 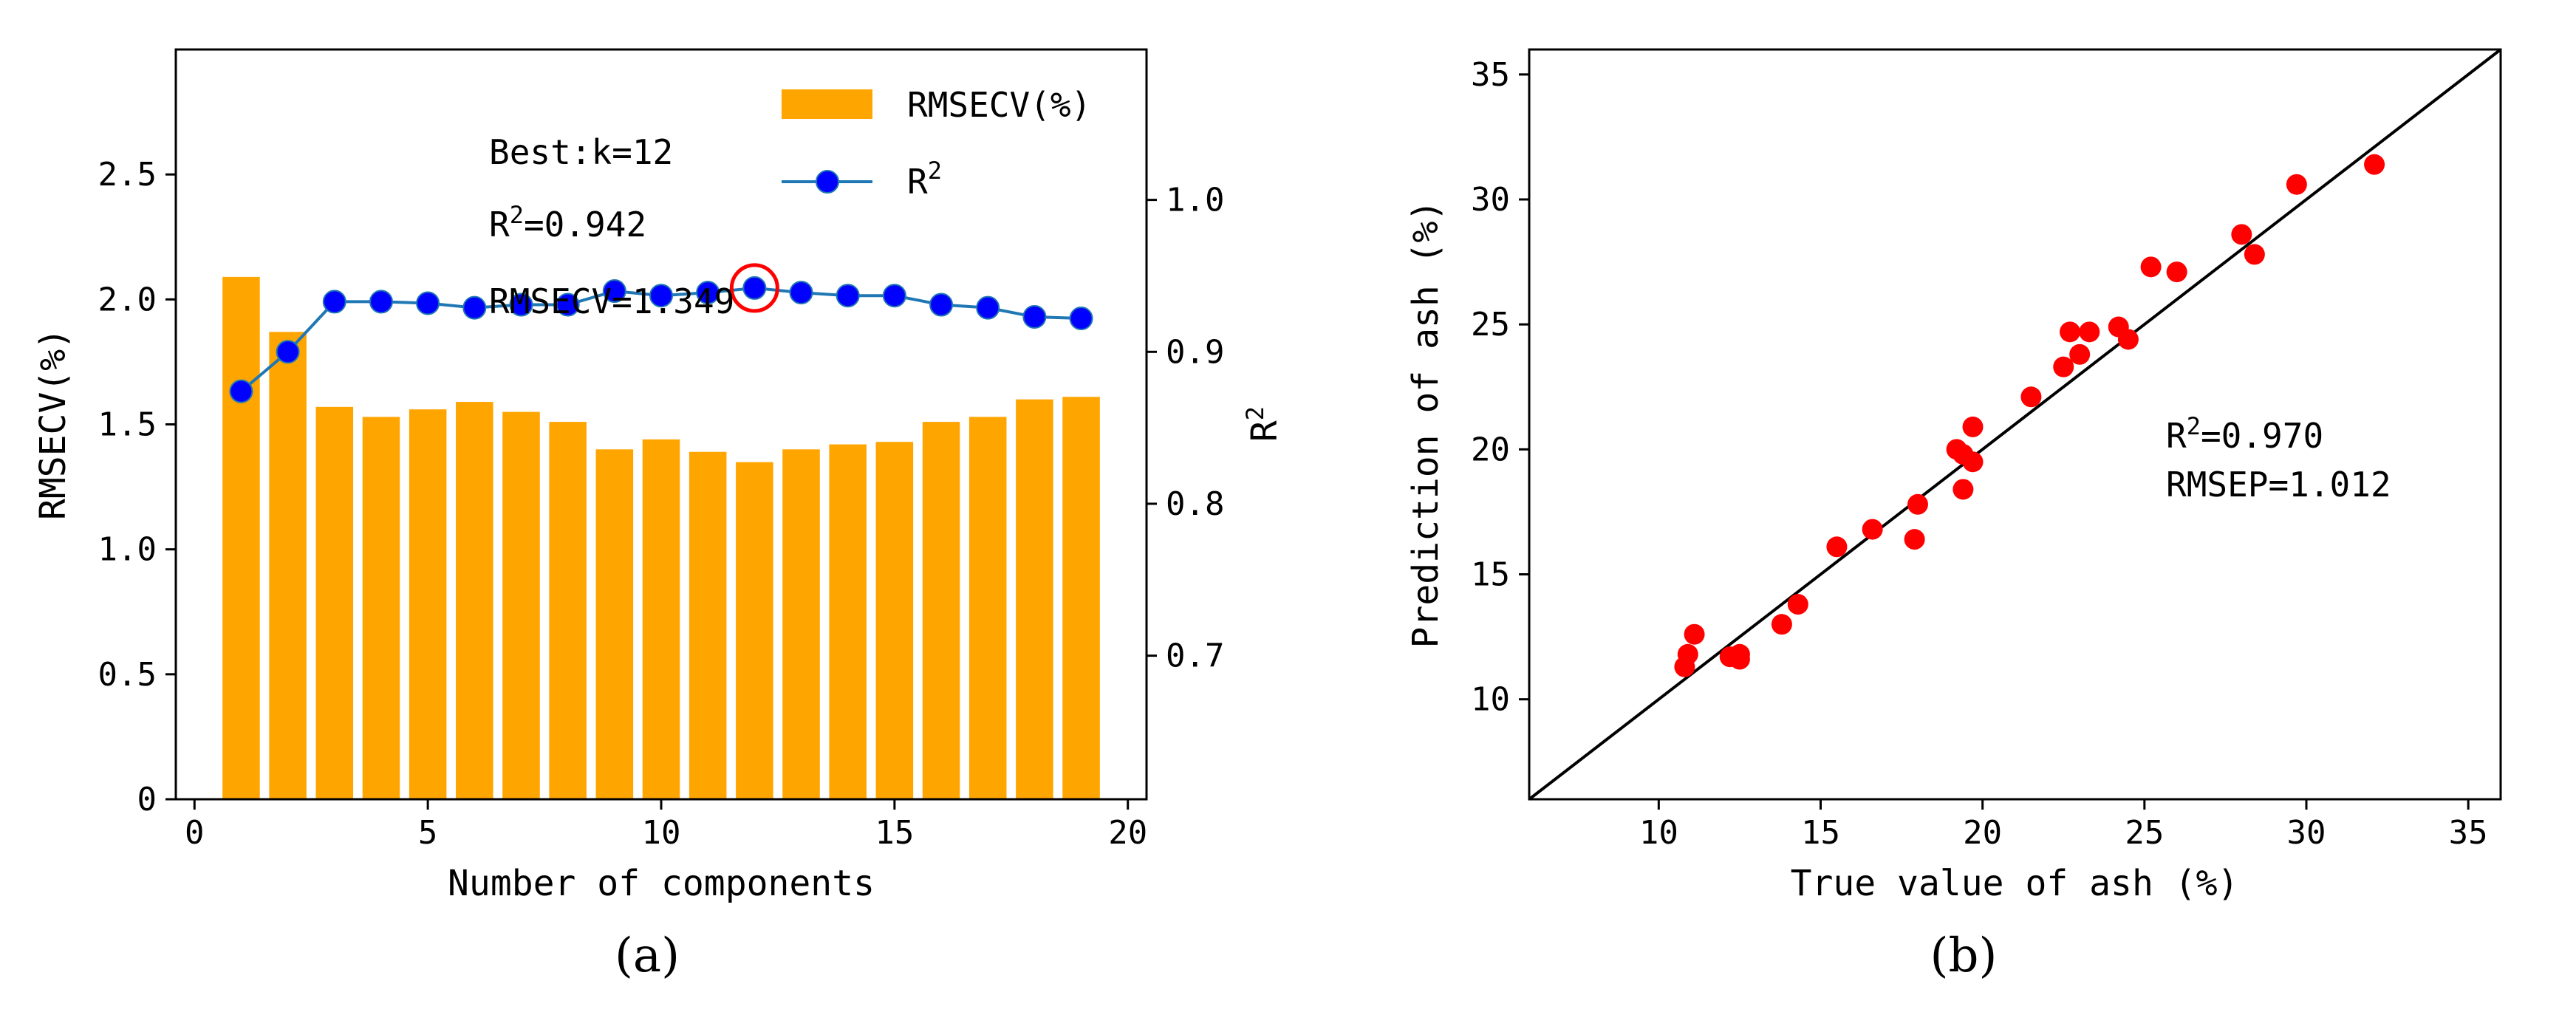 I want to click on legend-r2-label: R2, so click(x=925, y=179).